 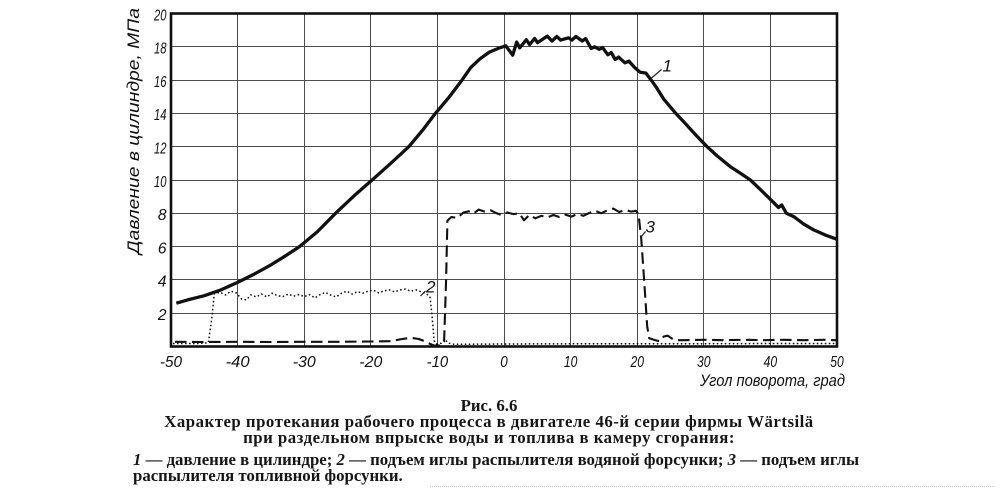 What do you see at coordinates (304, 362) in the screenshot?
I see `svg-text: -30` at bounding box center [304, 362].